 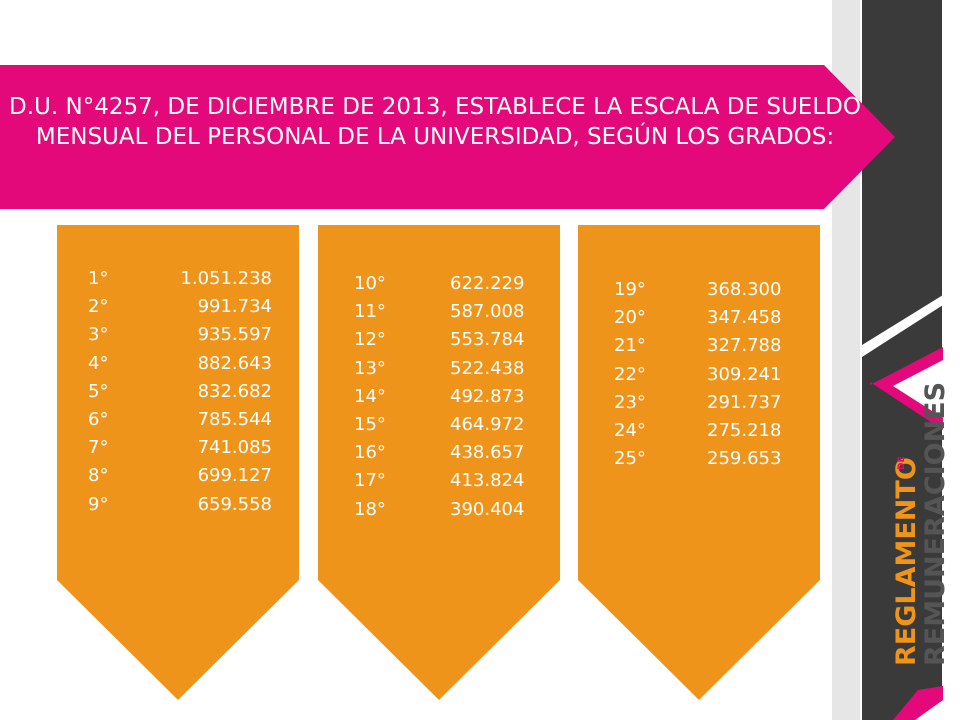 What do you see at coordinates (744, 289) in the screenshot?
I see `salary-amount: 368.300` at bounding box center [744, 289].